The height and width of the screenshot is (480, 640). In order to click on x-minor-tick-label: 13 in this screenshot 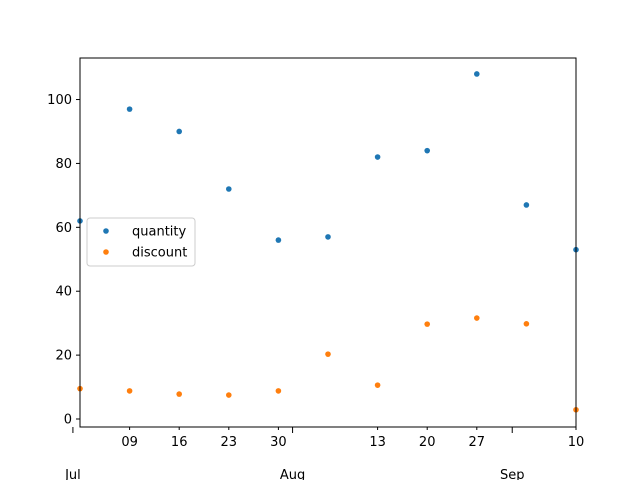, I will do `click(377, 442)`.